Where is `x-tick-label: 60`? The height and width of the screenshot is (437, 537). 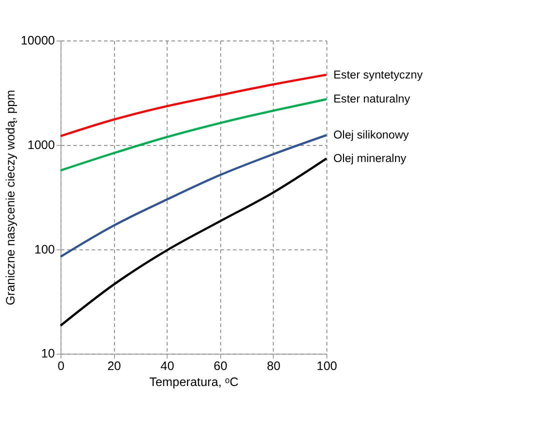
x-tick-label: 60 is located at coordinates (221, 366).